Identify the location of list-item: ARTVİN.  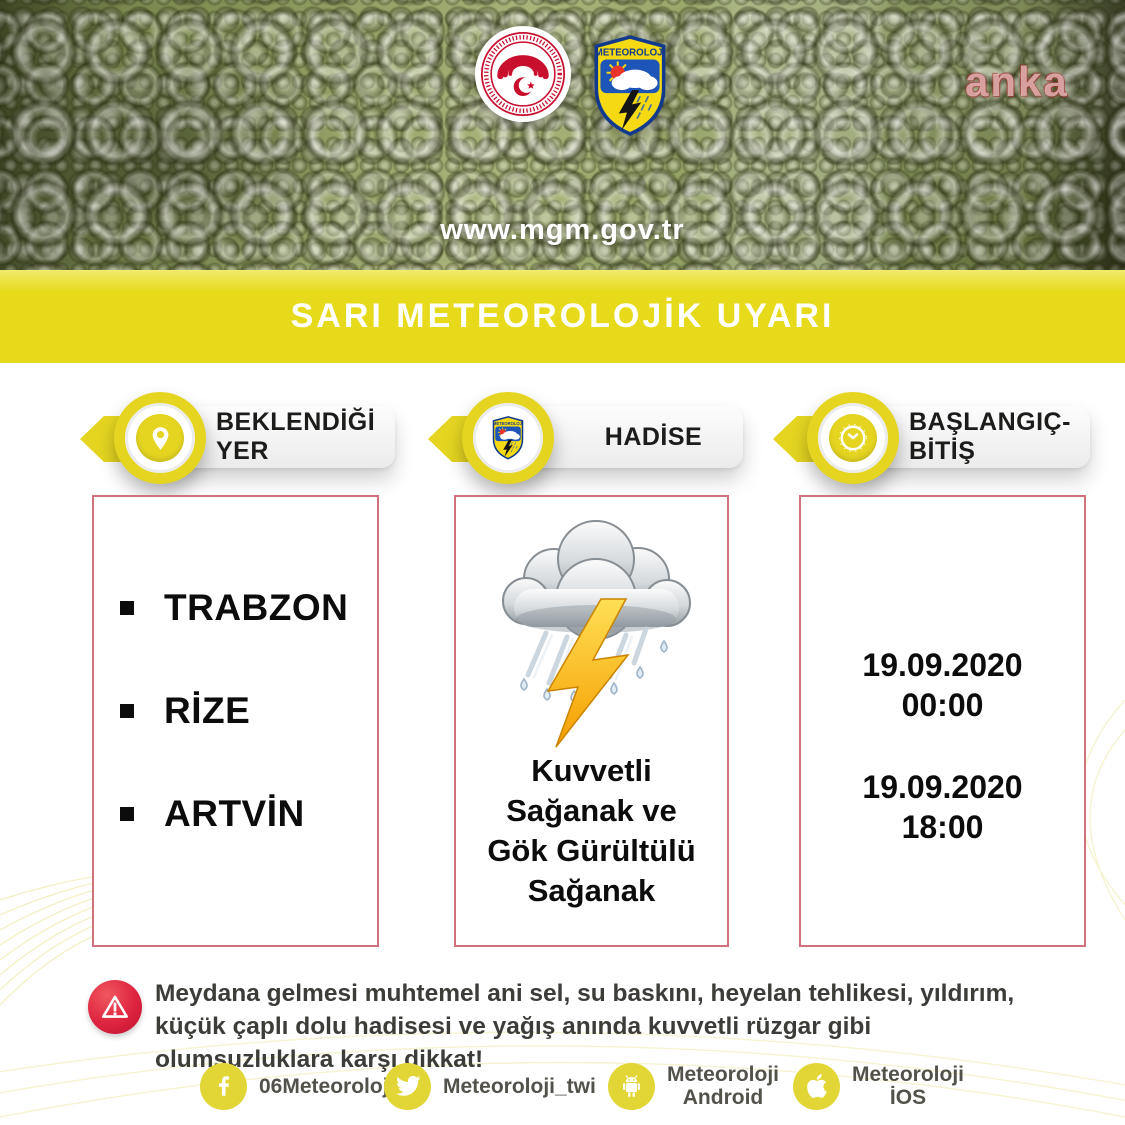
(246, 814).